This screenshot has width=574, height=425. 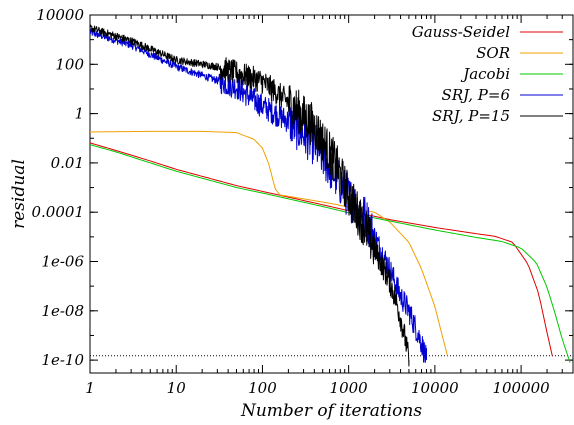 What do you see at coordinates (262, 388) in the screenshot?
I see `x-tick-label: 100` at bounding box center [262, 388].